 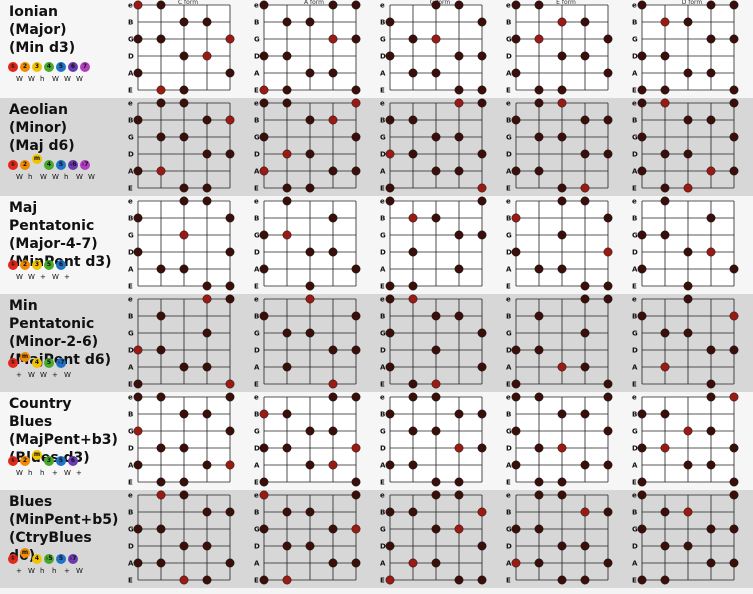 I want to click on degree-legend: ① m 4 5 ♭7 + W W + W, so click(x=64, y=375).